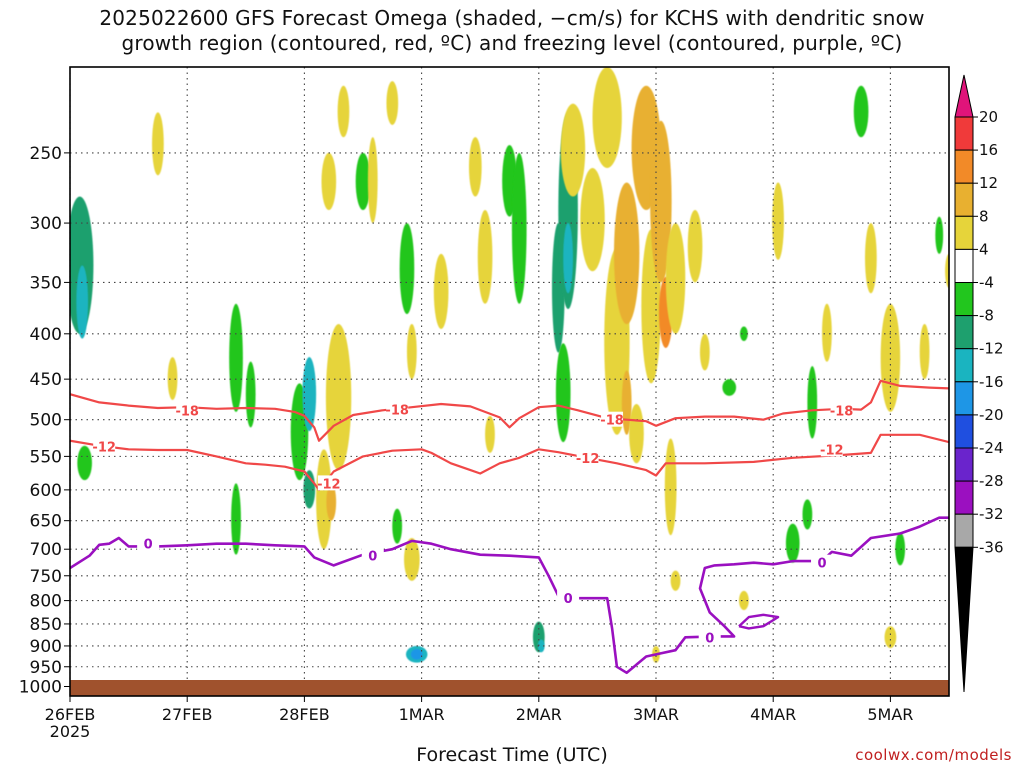 This screenshot has width=1024, height=768. I want to click on colorbar: 20 16 12 8 4 -4 -8 -12 -16 -20 -24 -28 -32 -36, so click(979, 383).